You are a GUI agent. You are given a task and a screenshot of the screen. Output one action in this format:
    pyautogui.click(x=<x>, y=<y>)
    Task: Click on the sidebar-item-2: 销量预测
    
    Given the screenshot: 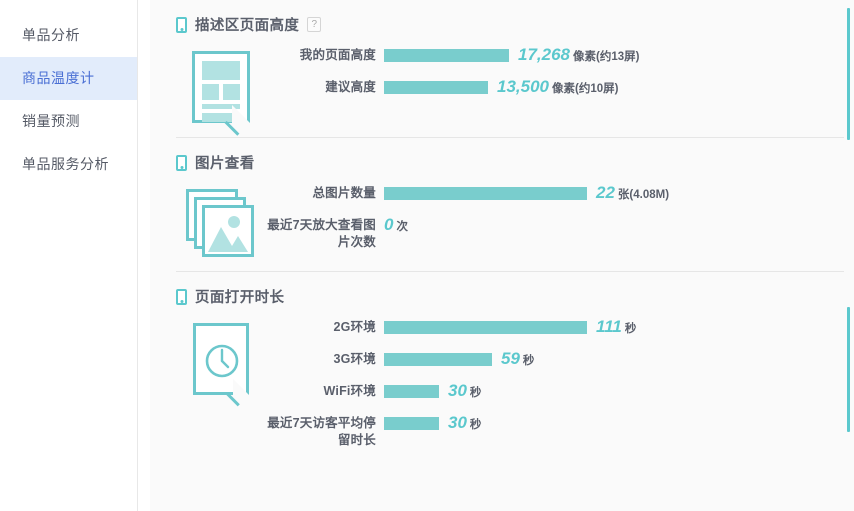 What is the action you would take?
    pyautogui.click(x=68, y=121)
    